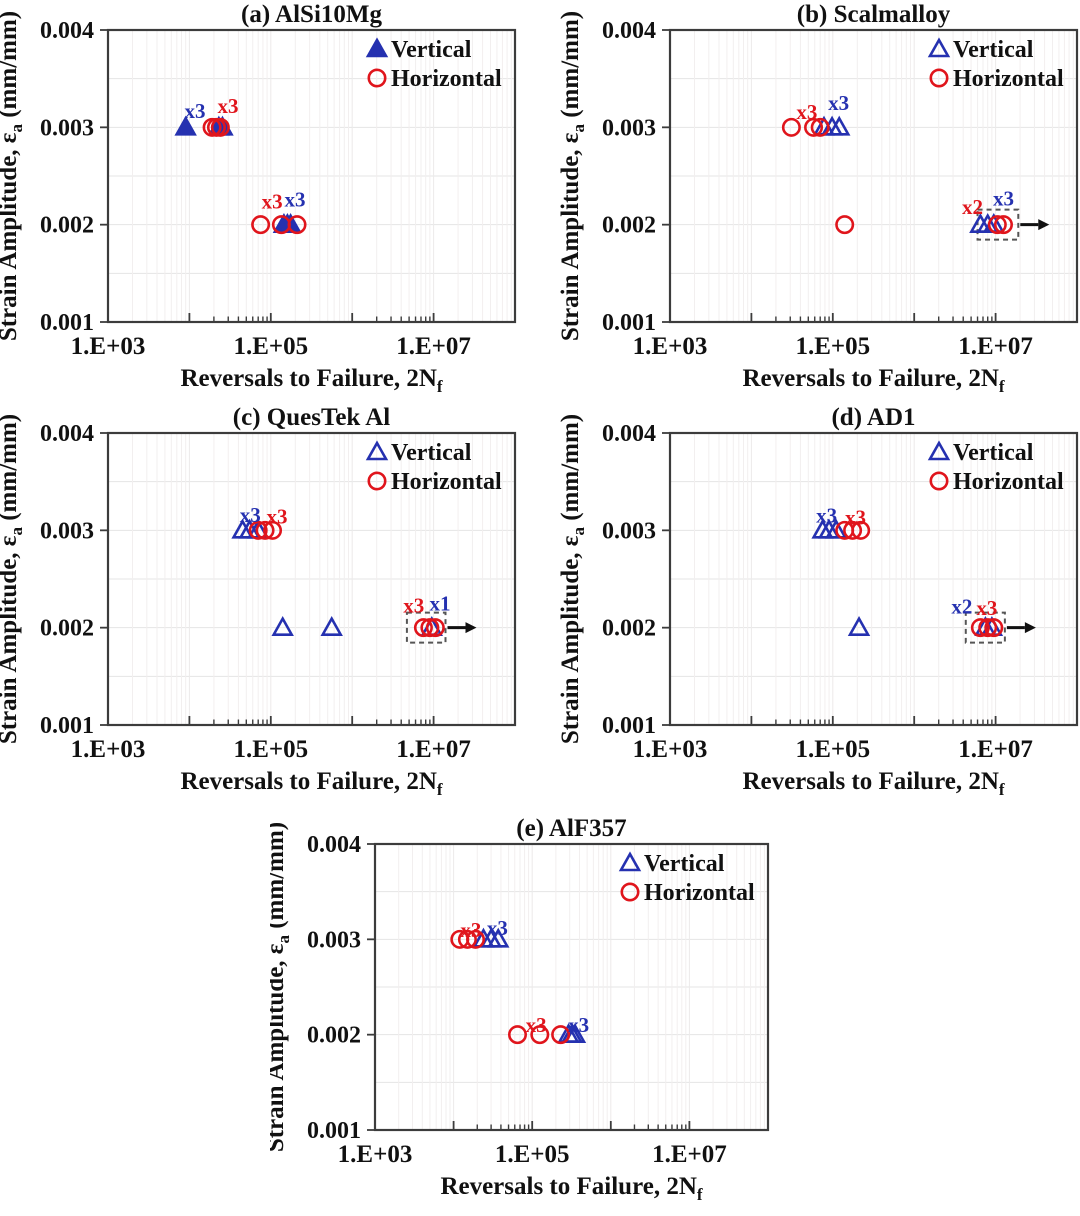 The width and height of the screenshot is (1080, 1216). What do you see at coordinates (571, 828) in the screenshot?
I see `chart-title: (e) AlF357` at bounding box center [571, 828].